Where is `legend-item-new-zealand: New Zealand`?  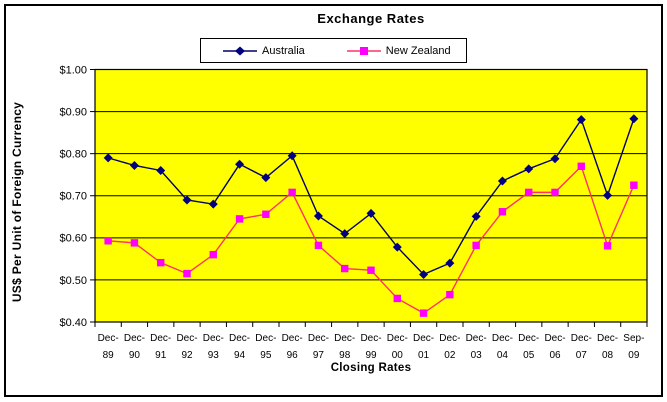
legend-item-new-zealand: New Zealand is located at coordinates (398, 50).